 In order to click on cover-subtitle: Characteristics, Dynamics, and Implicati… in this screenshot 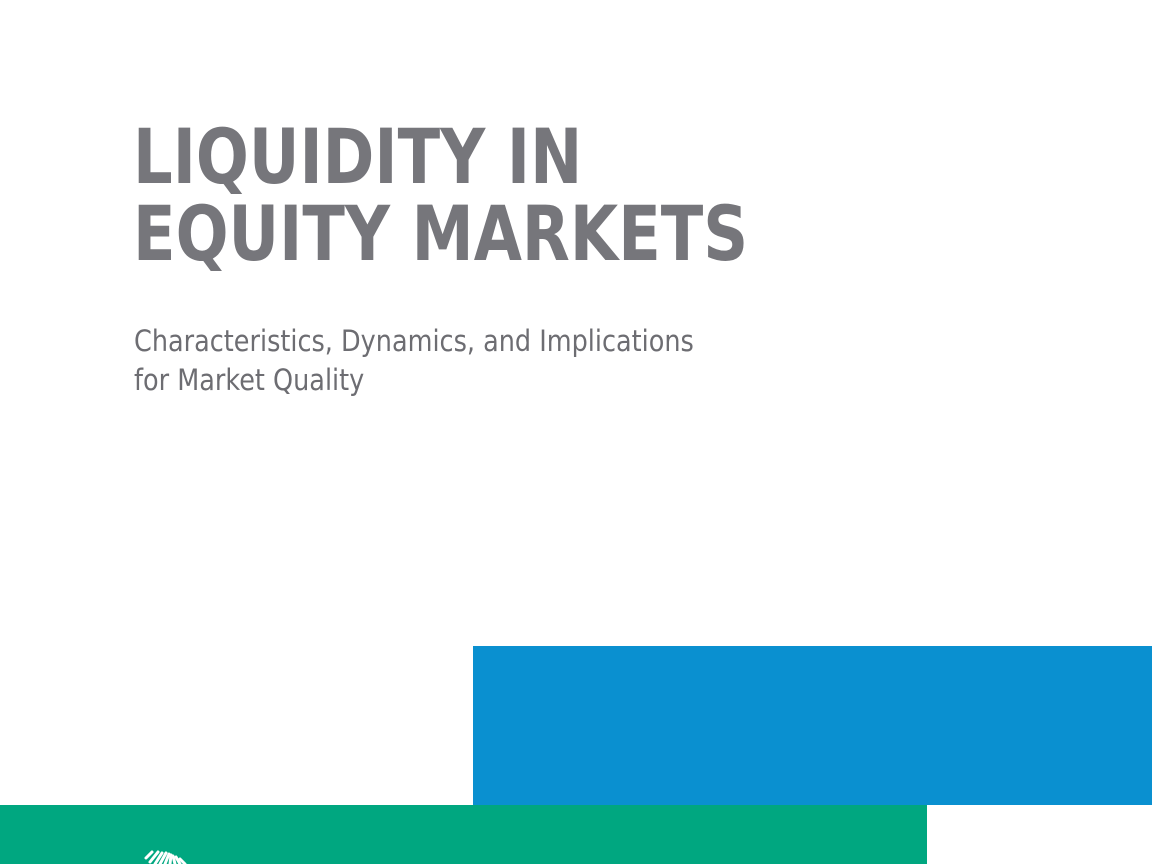, I will do `click(414, 361)`.